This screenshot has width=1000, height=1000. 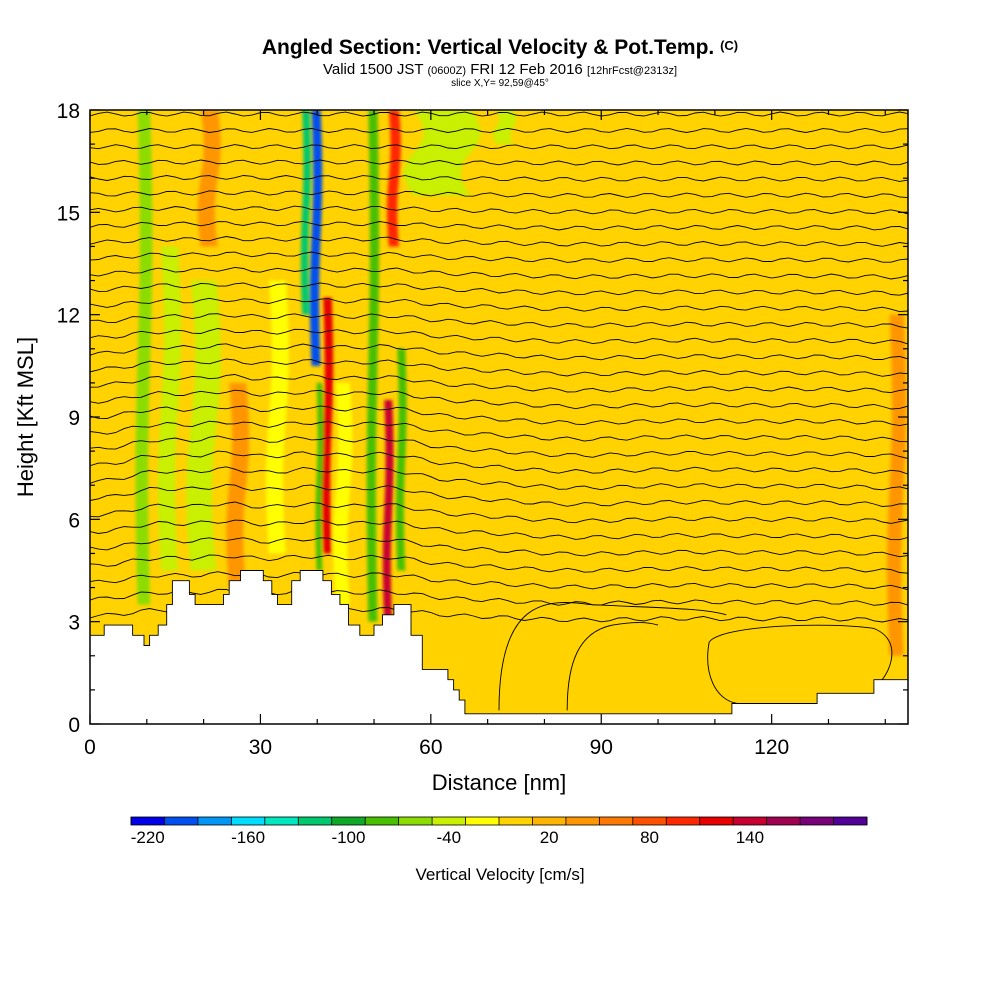 I want to click on valid-date: FRI 12 Feb 2016, so click(x=526, y=69).